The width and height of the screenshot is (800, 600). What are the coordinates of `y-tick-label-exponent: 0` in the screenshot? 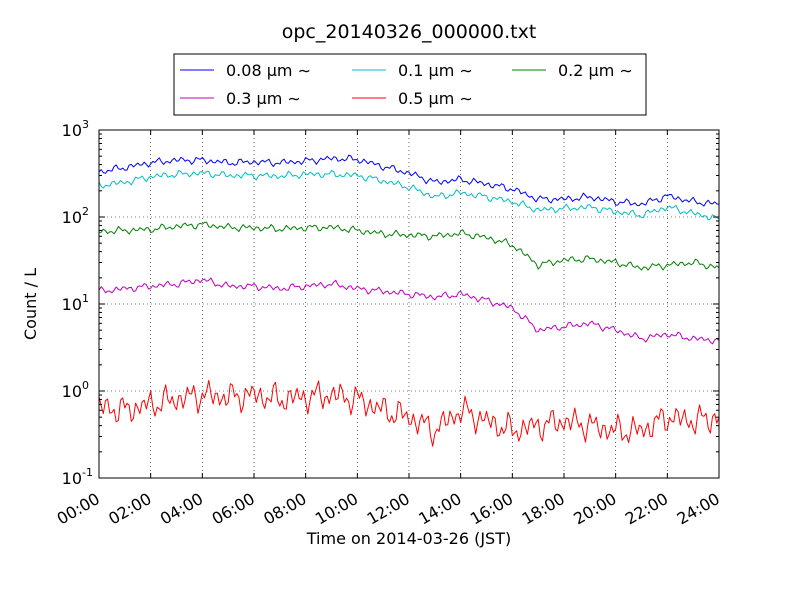 It's located at (85, 385).